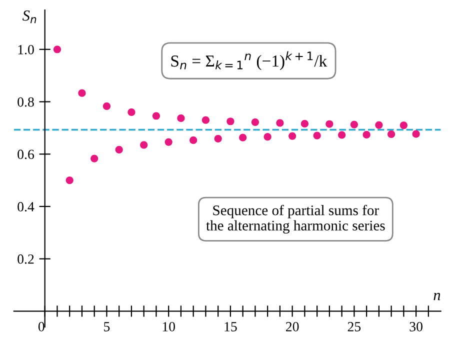 The height and width of the screenshot is (337, 464). What do you see at coordinates (295, 219) in the screenshot?
I see `annotation: Sequence of partial sums for the alternating harmonic series` at bounding box center [295, 219].